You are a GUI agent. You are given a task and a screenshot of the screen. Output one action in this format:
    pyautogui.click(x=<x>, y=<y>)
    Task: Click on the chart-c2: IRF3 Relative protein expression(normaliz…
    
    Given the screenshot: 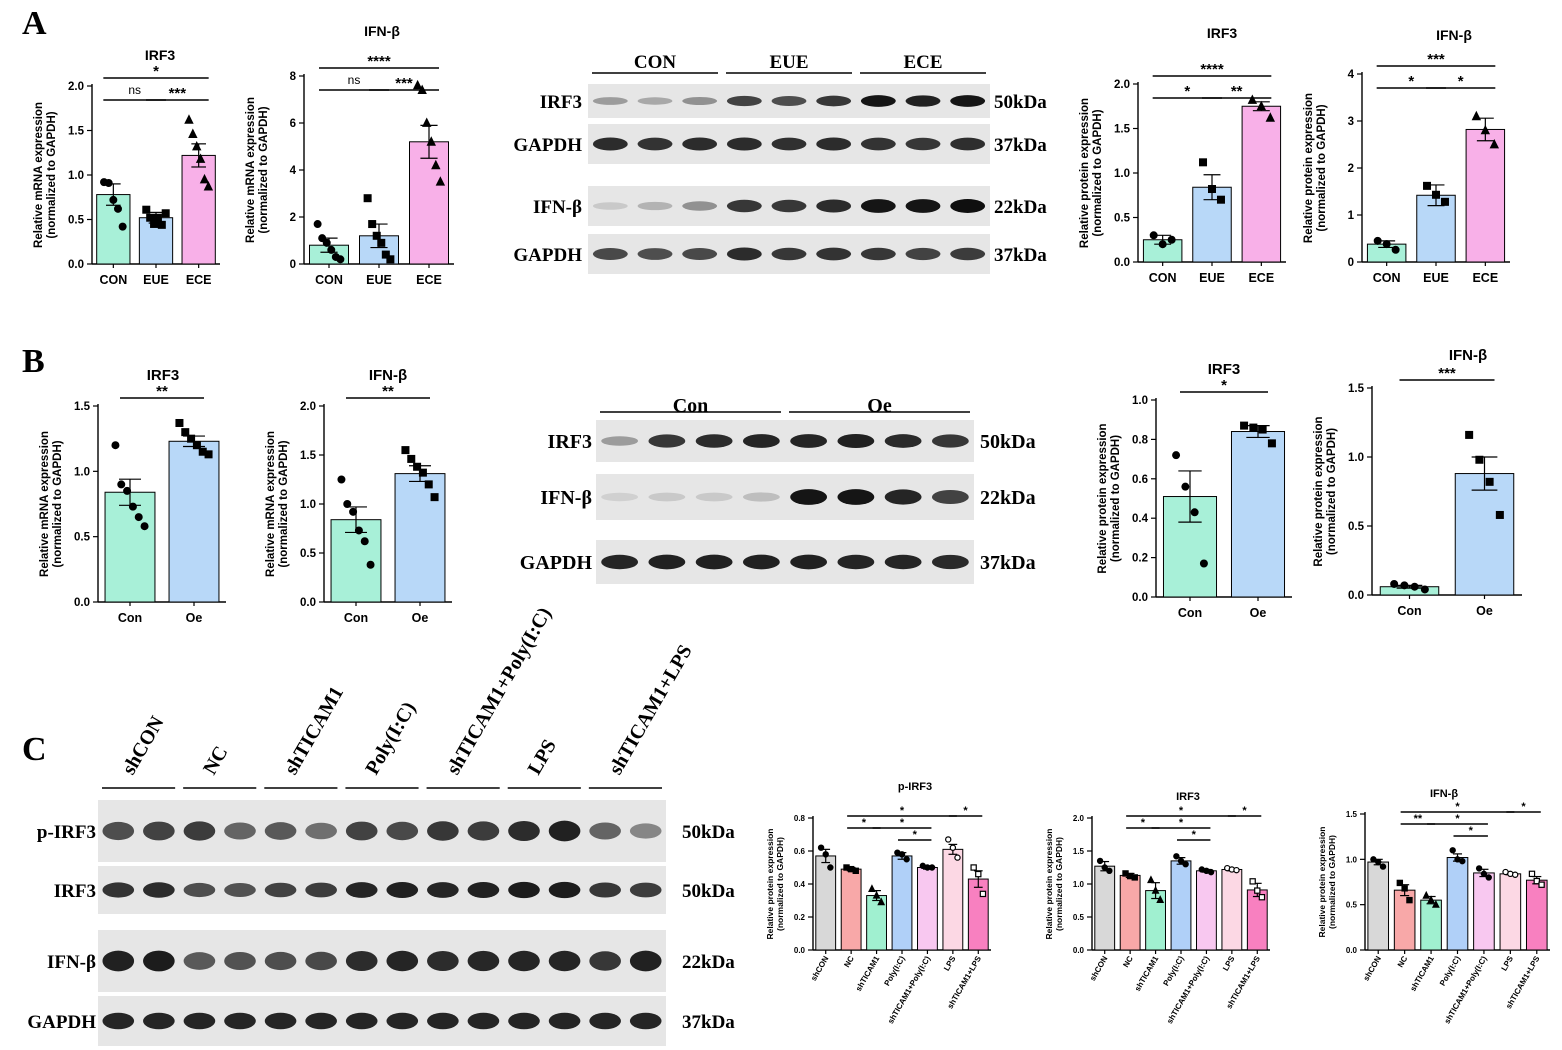 What is the action you would take?
    pyautogui.click(x=1157, y=908)
    